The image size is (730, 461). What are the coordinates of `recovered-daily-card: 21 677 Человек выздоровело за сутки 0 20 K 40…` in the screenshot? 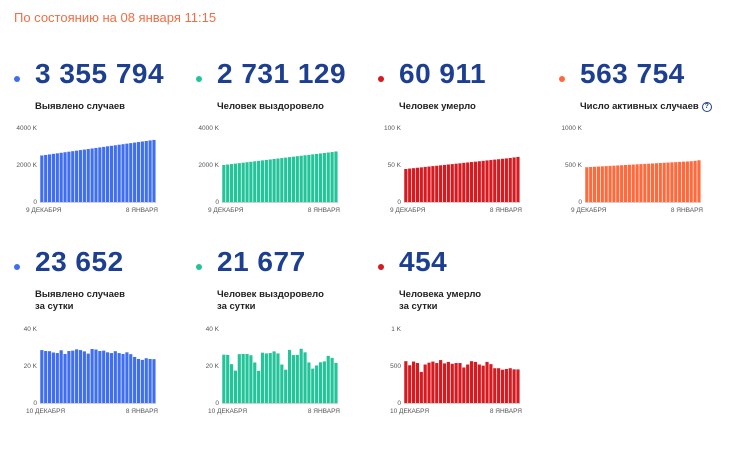 It's located at (287, 350).